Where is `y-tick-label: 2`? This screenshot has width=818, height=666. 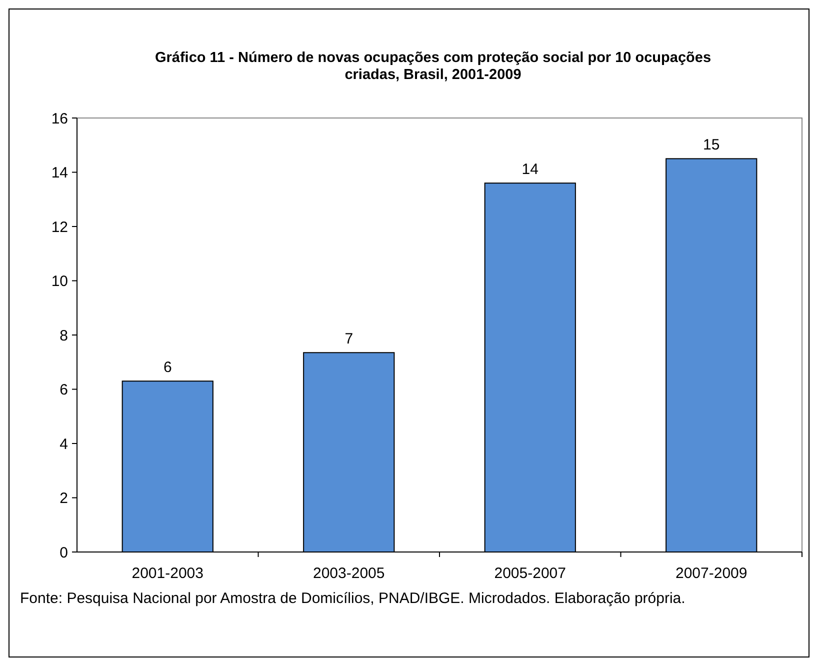 y-tick-label: 2 is located at coordinates (64, 498).